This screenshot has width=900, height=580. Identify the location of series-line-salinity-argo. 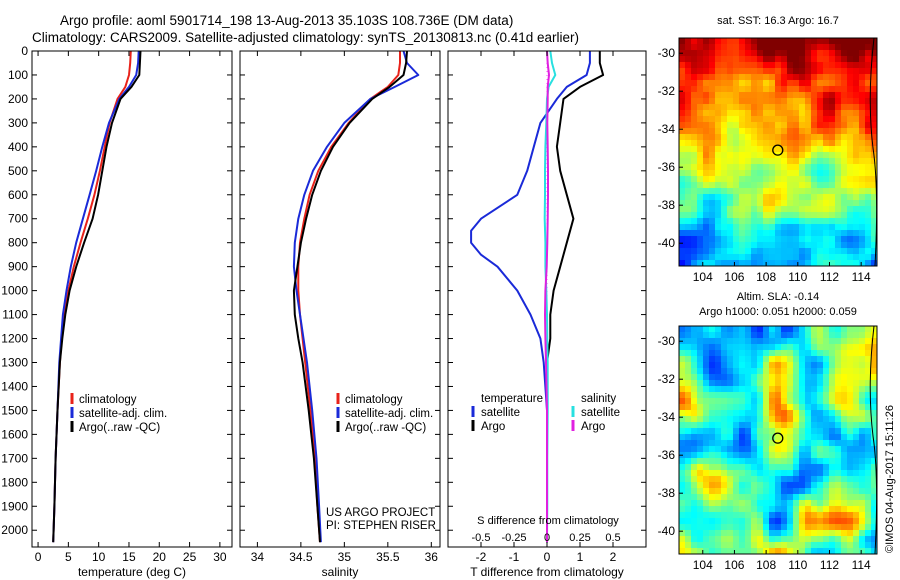
(547, 297).